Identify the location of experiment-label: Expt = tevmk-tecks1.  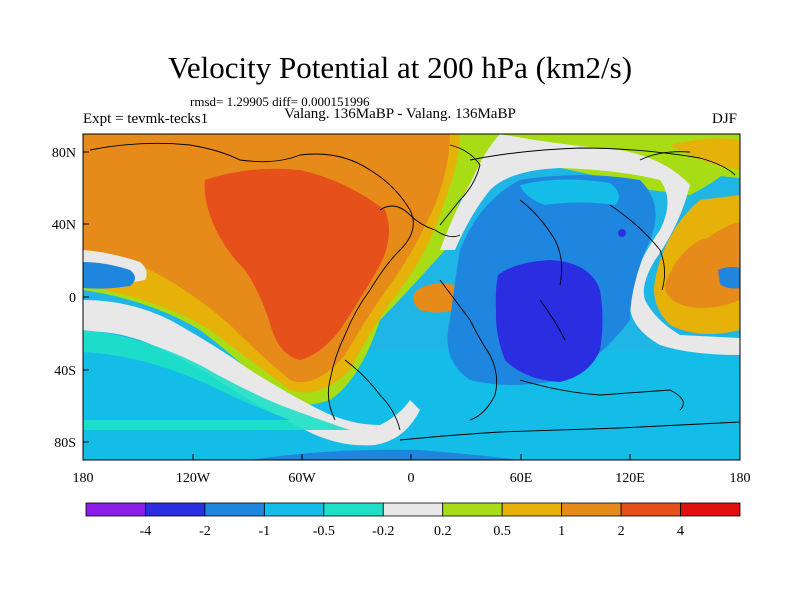
(146, 119).